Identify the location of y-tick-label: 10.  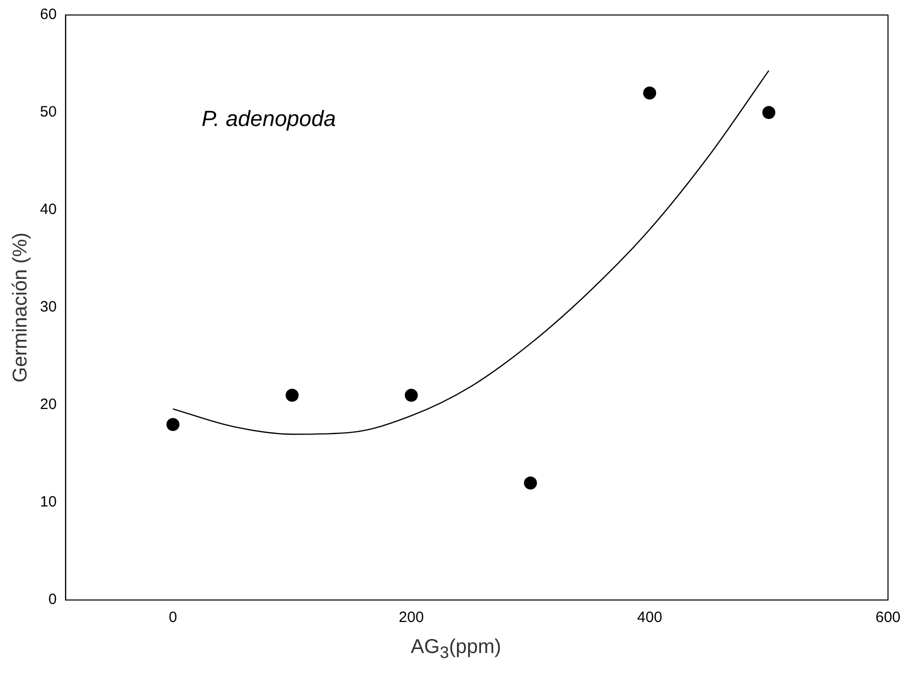
(48, 502).